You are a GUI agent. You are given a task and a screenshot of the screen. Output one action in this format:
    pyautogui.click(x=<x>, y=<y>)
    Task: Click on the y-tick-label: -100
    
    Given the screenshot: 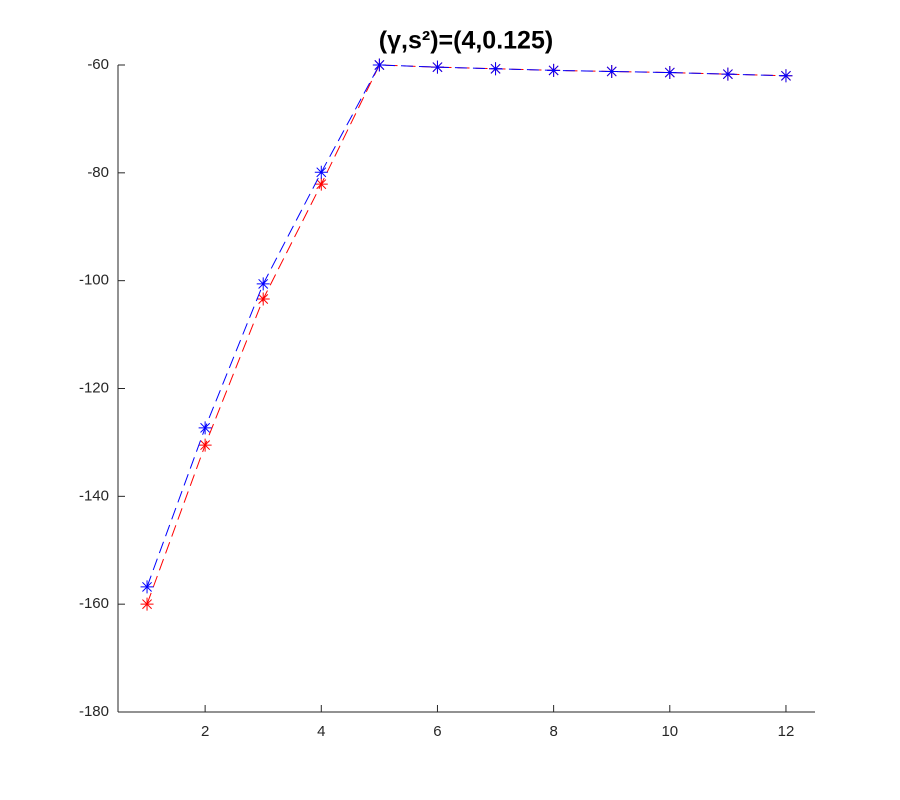 What is the action you would take?
    pyautogui.click(x=94, y=280)
    